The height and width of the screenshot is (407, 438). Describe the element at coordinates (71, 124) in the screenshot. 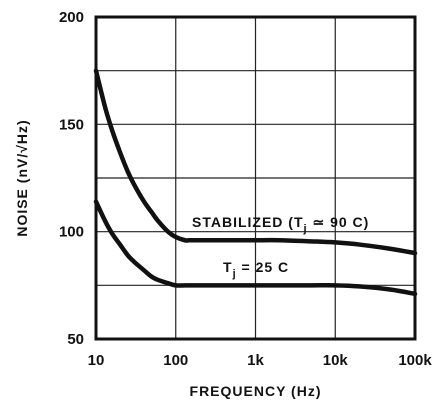

I see `y-tick-label: 150` at that location.